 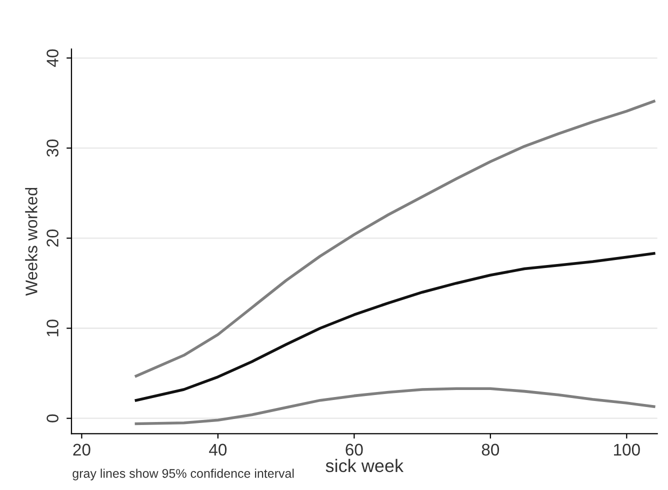 I want to click on x-tick-label: 20, so click(x=81, y=450).